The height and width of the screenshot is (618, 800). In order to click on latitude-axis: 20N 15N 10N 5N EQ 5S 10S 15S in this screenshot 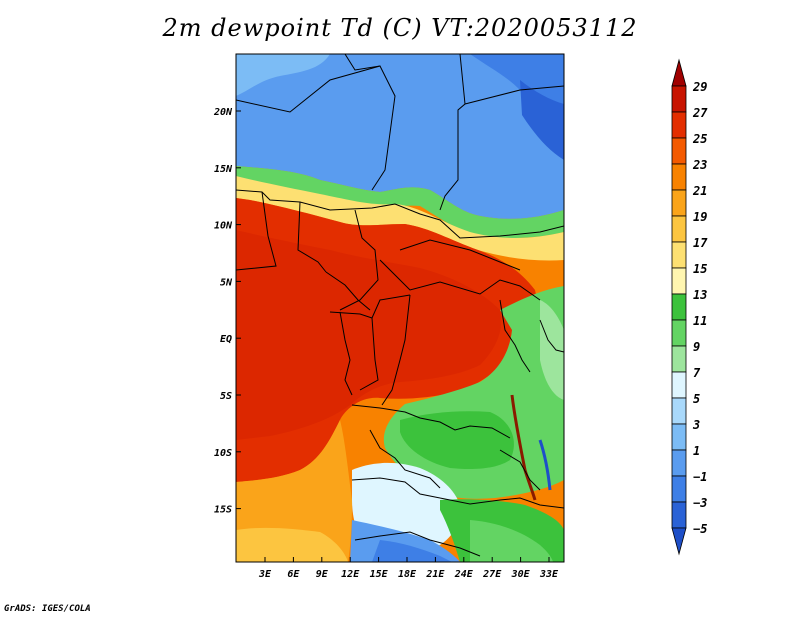, I will do `click(227, 311)`.